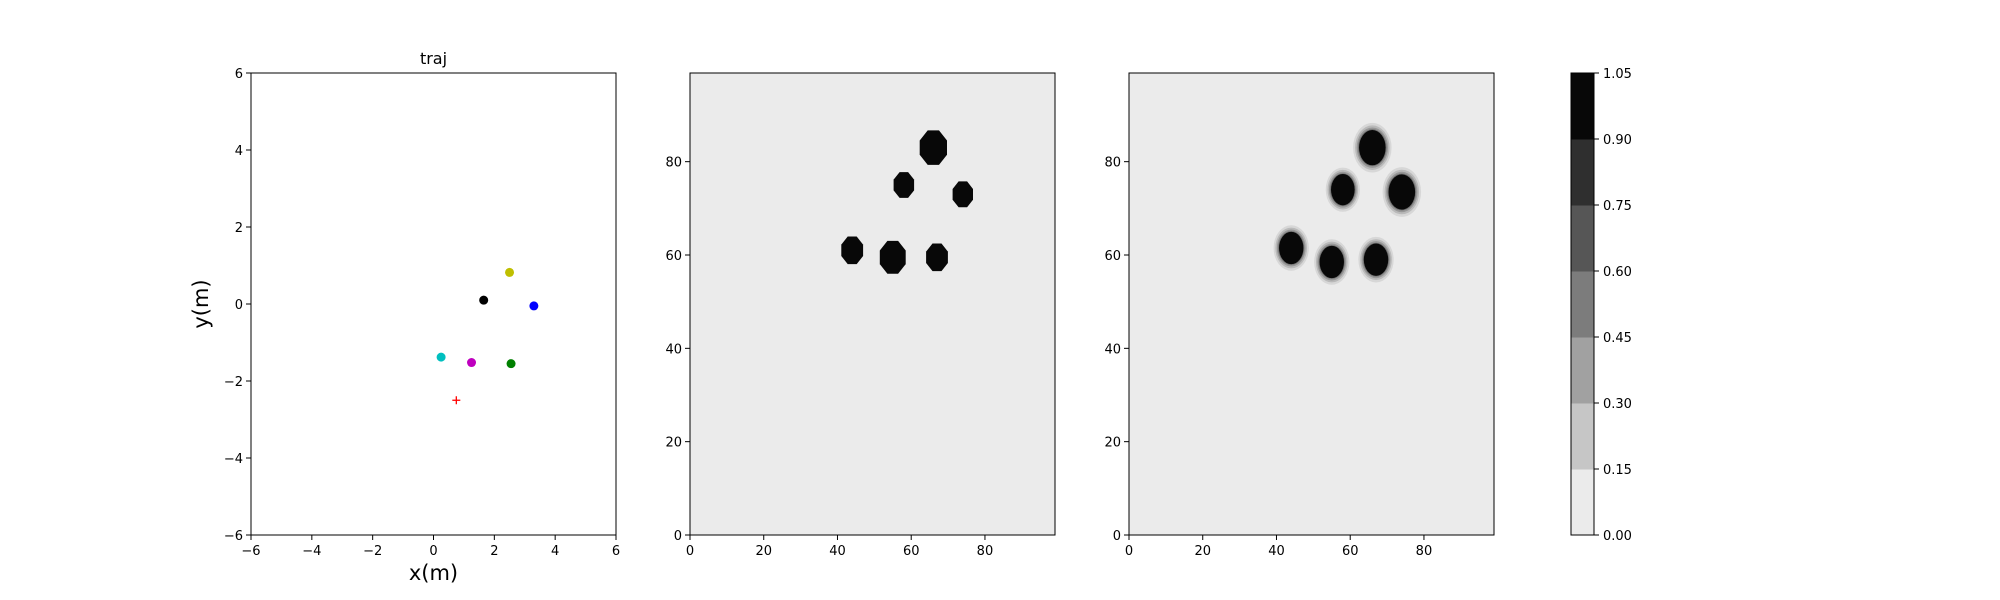 Image resolution: width=2000 pixels, height=600 pixels. Describe the element at coordinates (239, 228) in the screenshot. I see `y-tick-label: 2` at that location.